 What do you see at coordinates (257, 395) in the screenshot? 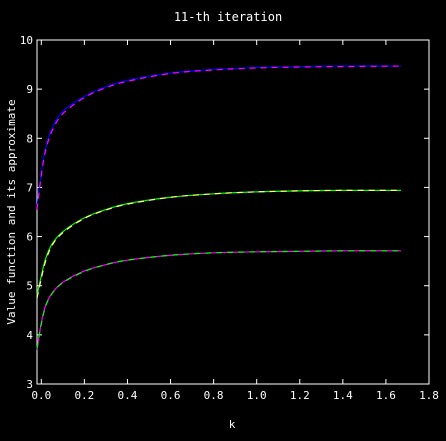
I see `x-tick-label: 1.0` at bounding box center [257, 395].